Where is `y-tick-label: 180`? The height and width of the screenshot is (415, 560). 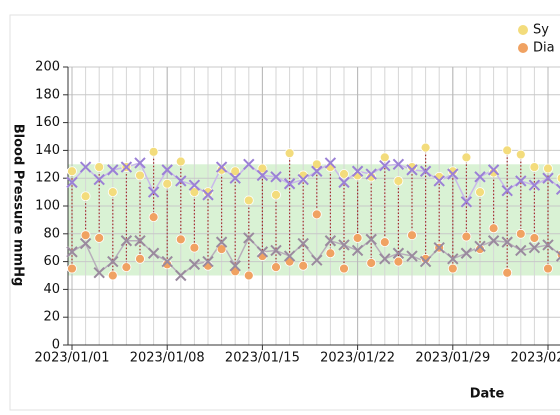
y-tick-label: 180 is located at coordinates (47, 94).